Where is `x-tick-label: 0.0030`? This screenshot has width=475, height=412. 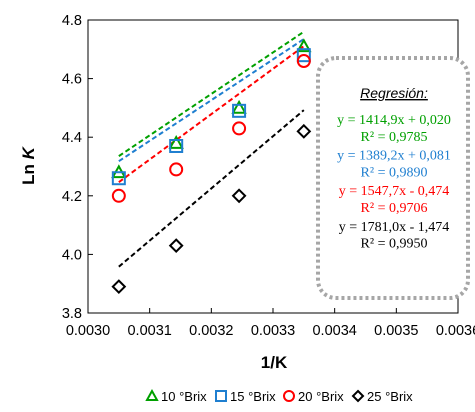 x-tick-label: 0.0030 is located at coordinates (88, 331).